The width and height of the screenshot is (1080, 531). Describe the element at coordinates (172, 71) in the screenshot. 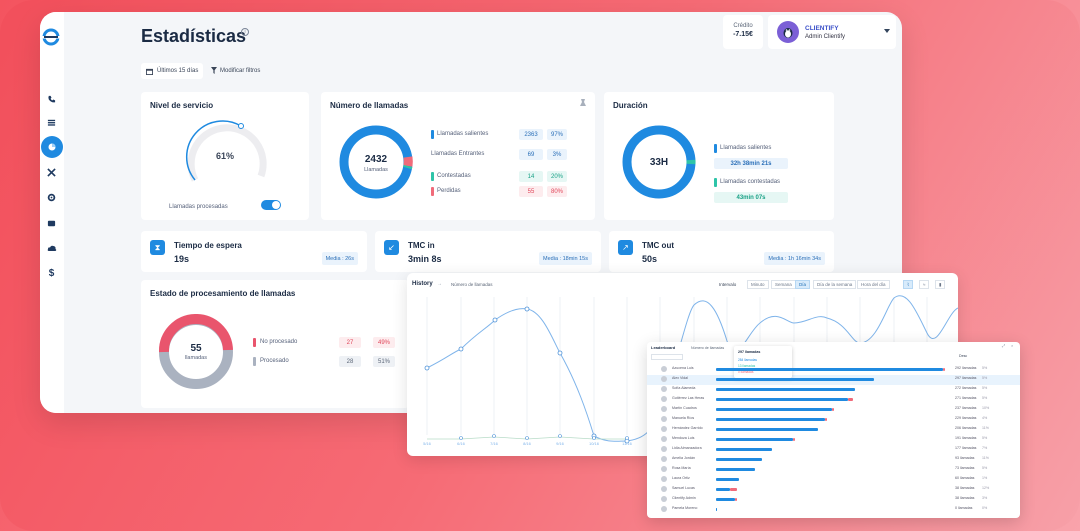

I see `date-filter: Últimos 15 días` at that location.